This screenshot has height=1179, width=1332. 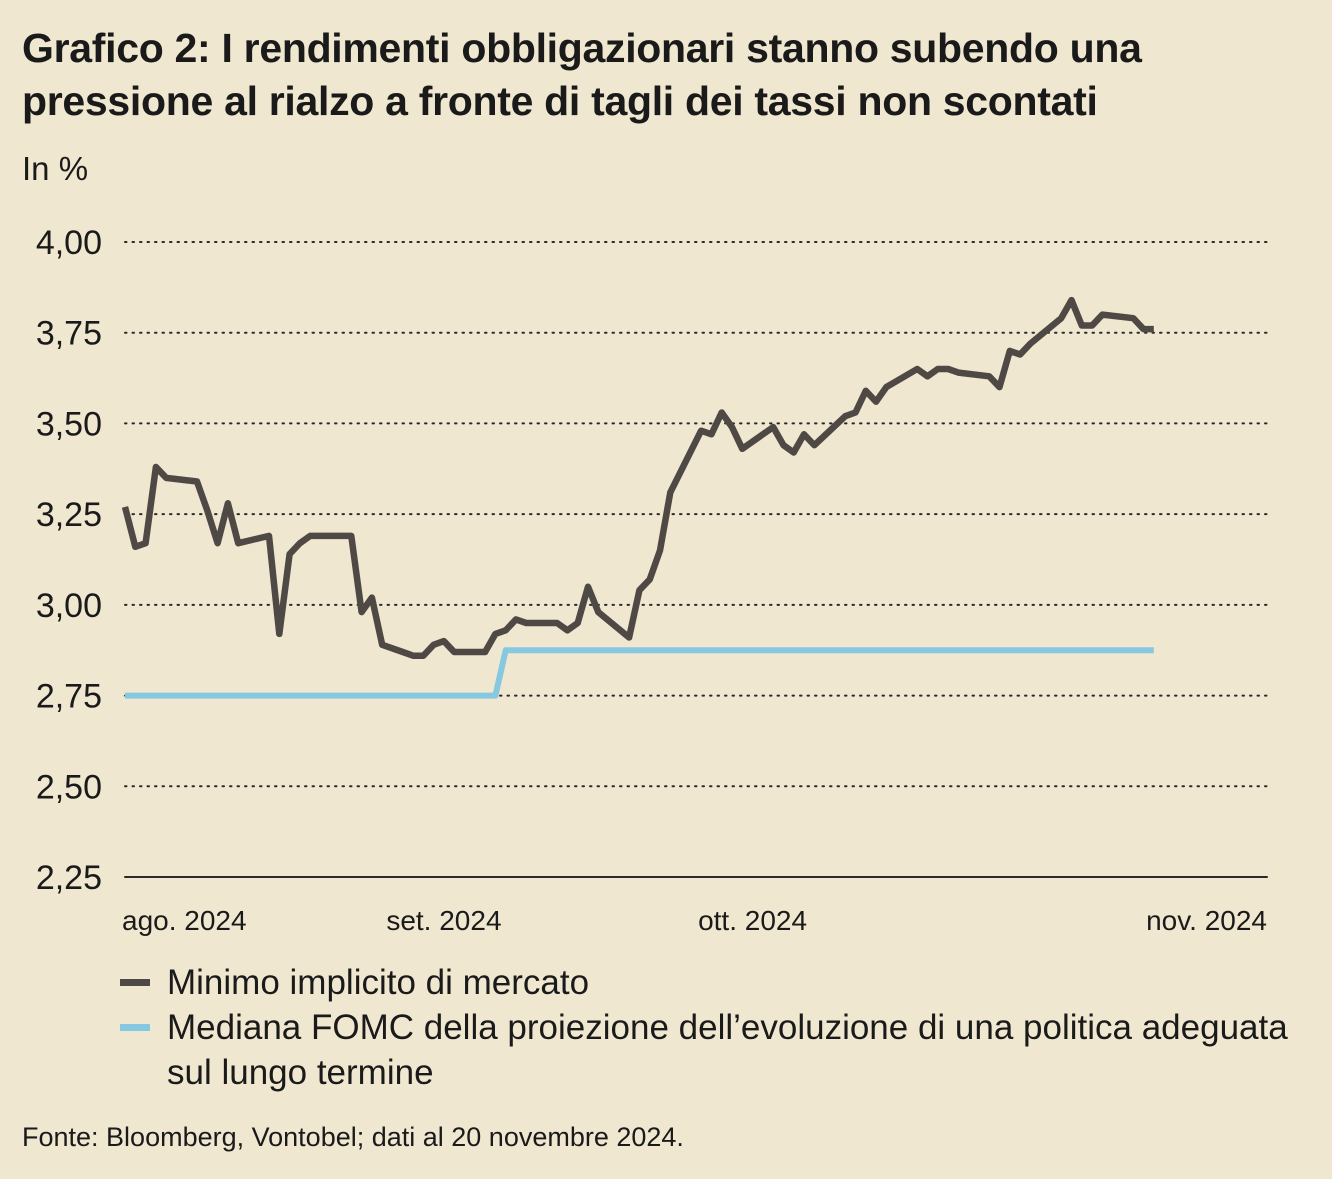 What do you see at coordinates (135, 982) in the screenshot?
I see `legend-swatch-minimo` at bounding box center [135, 982].